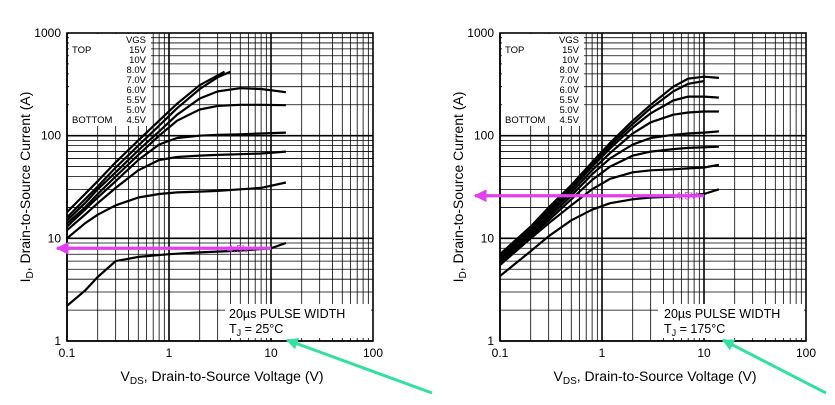  I want to click on temperature-note: TJ = 175°C, so click(694, 330).